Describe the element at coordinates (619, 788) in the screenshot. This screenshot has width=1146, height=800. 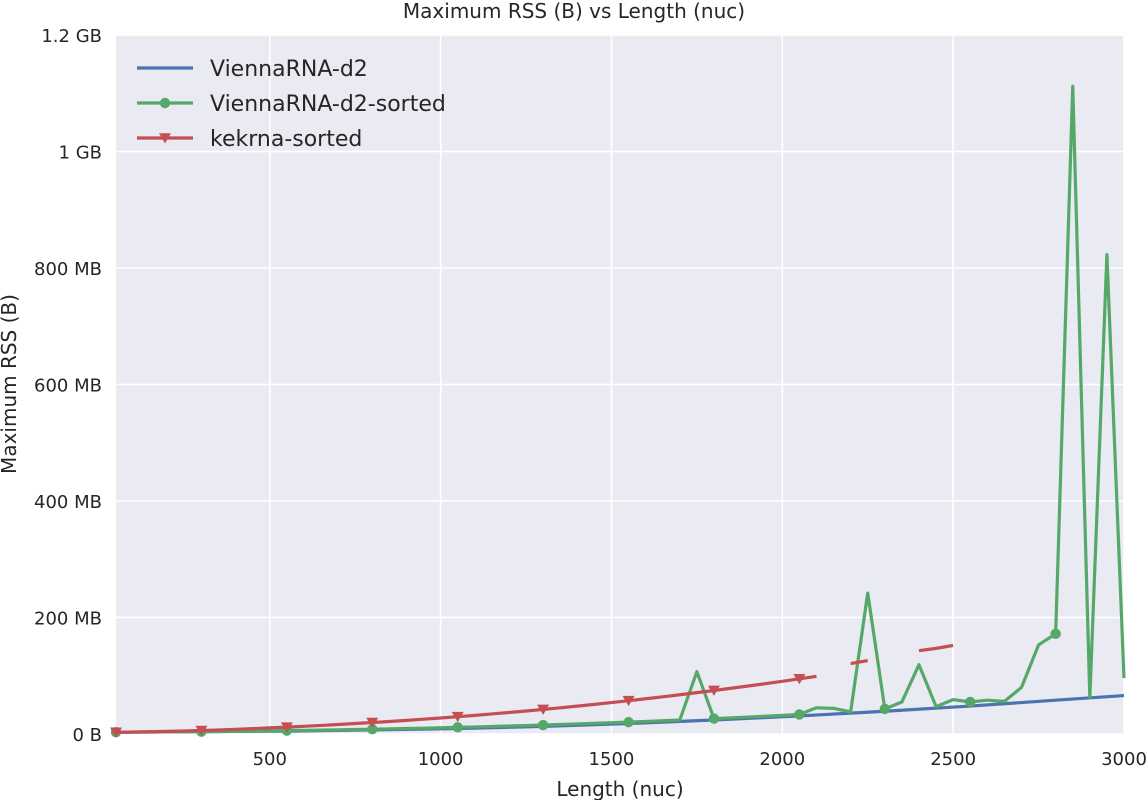
I see `x-axis-label: Length (nuc)` at that location.